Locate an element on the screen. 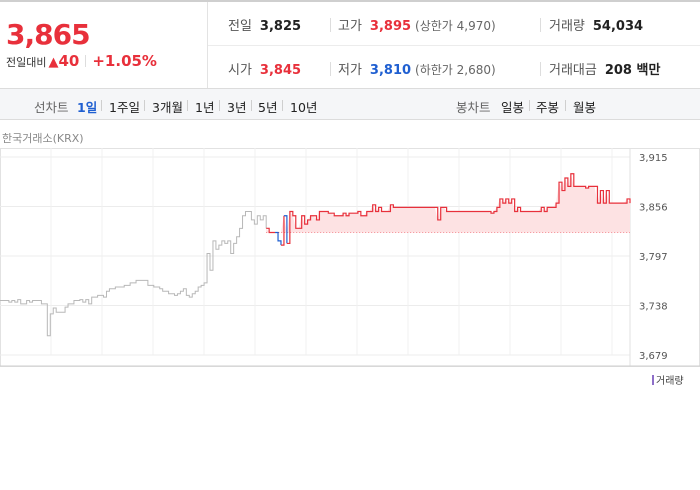 This screenshot has height=490, width=700. top-border is located at coordinates (350, 1).